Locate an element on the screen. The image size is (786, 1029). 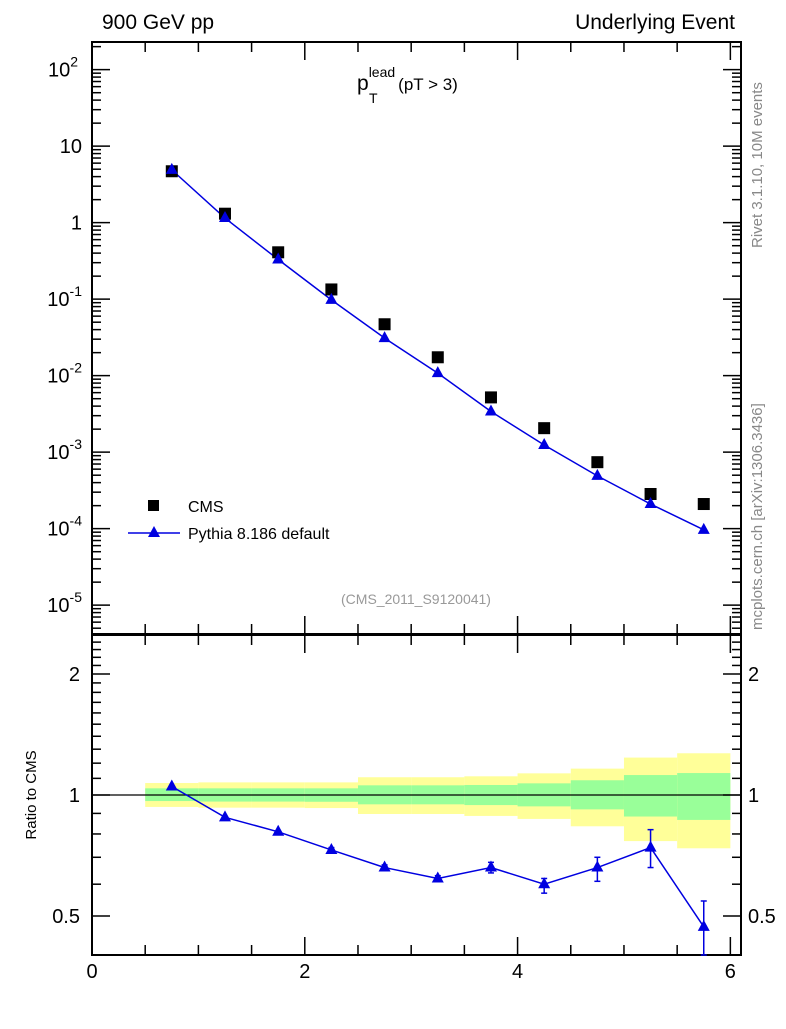
ratio-y-tick-label: 0.5 is located at coordinates (66, 917).